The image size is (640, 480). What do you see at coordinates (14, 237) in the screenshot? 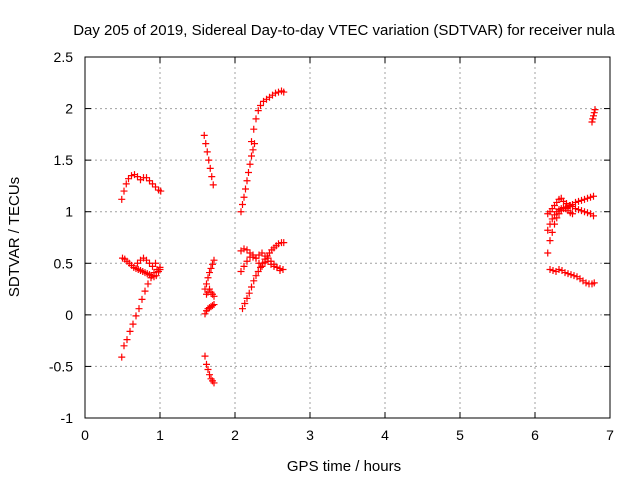
I see `y-axis-label: SDTVAR / TECUs` at bounding box center [14, 237].